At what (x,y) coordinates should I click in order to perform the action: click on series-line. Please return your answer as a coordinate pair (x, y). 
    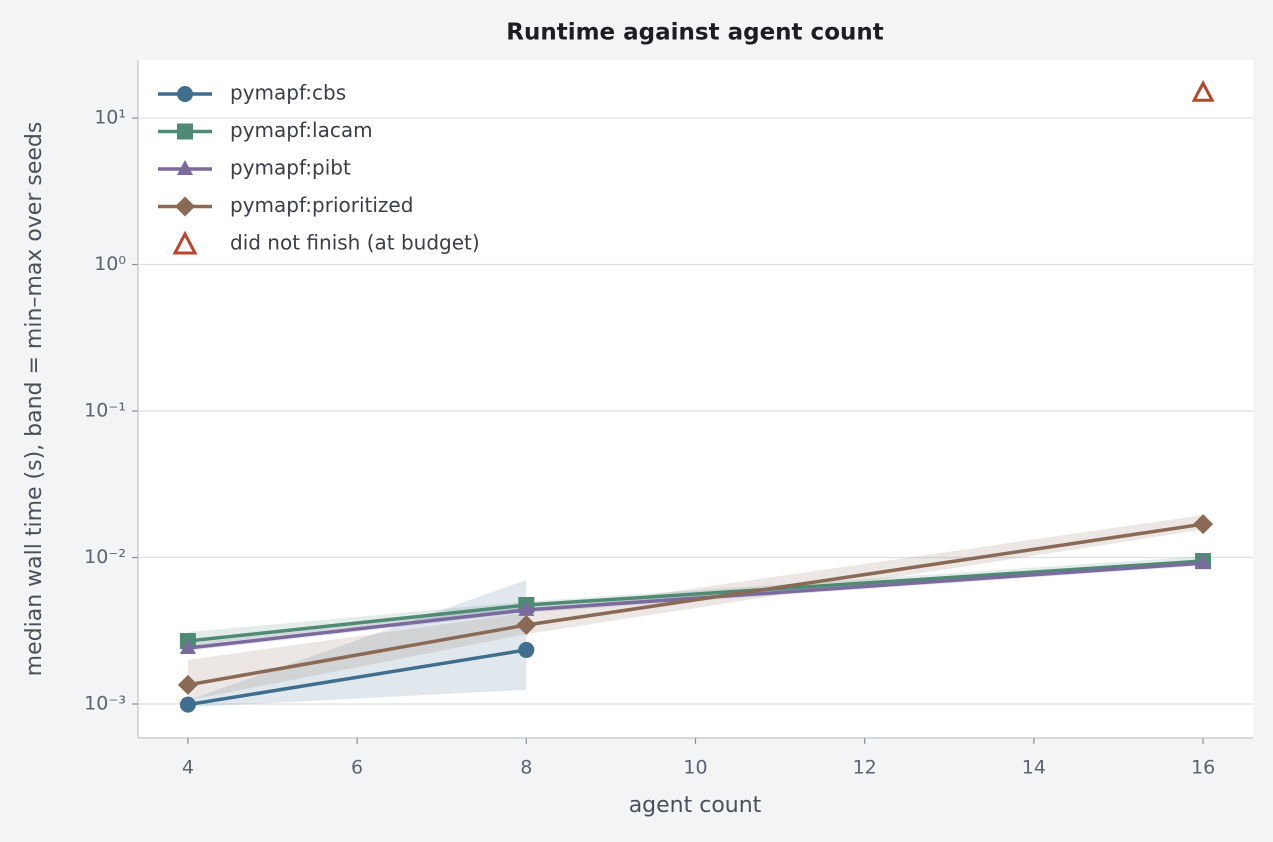
    Looking at the image, I should click on (357, 677).